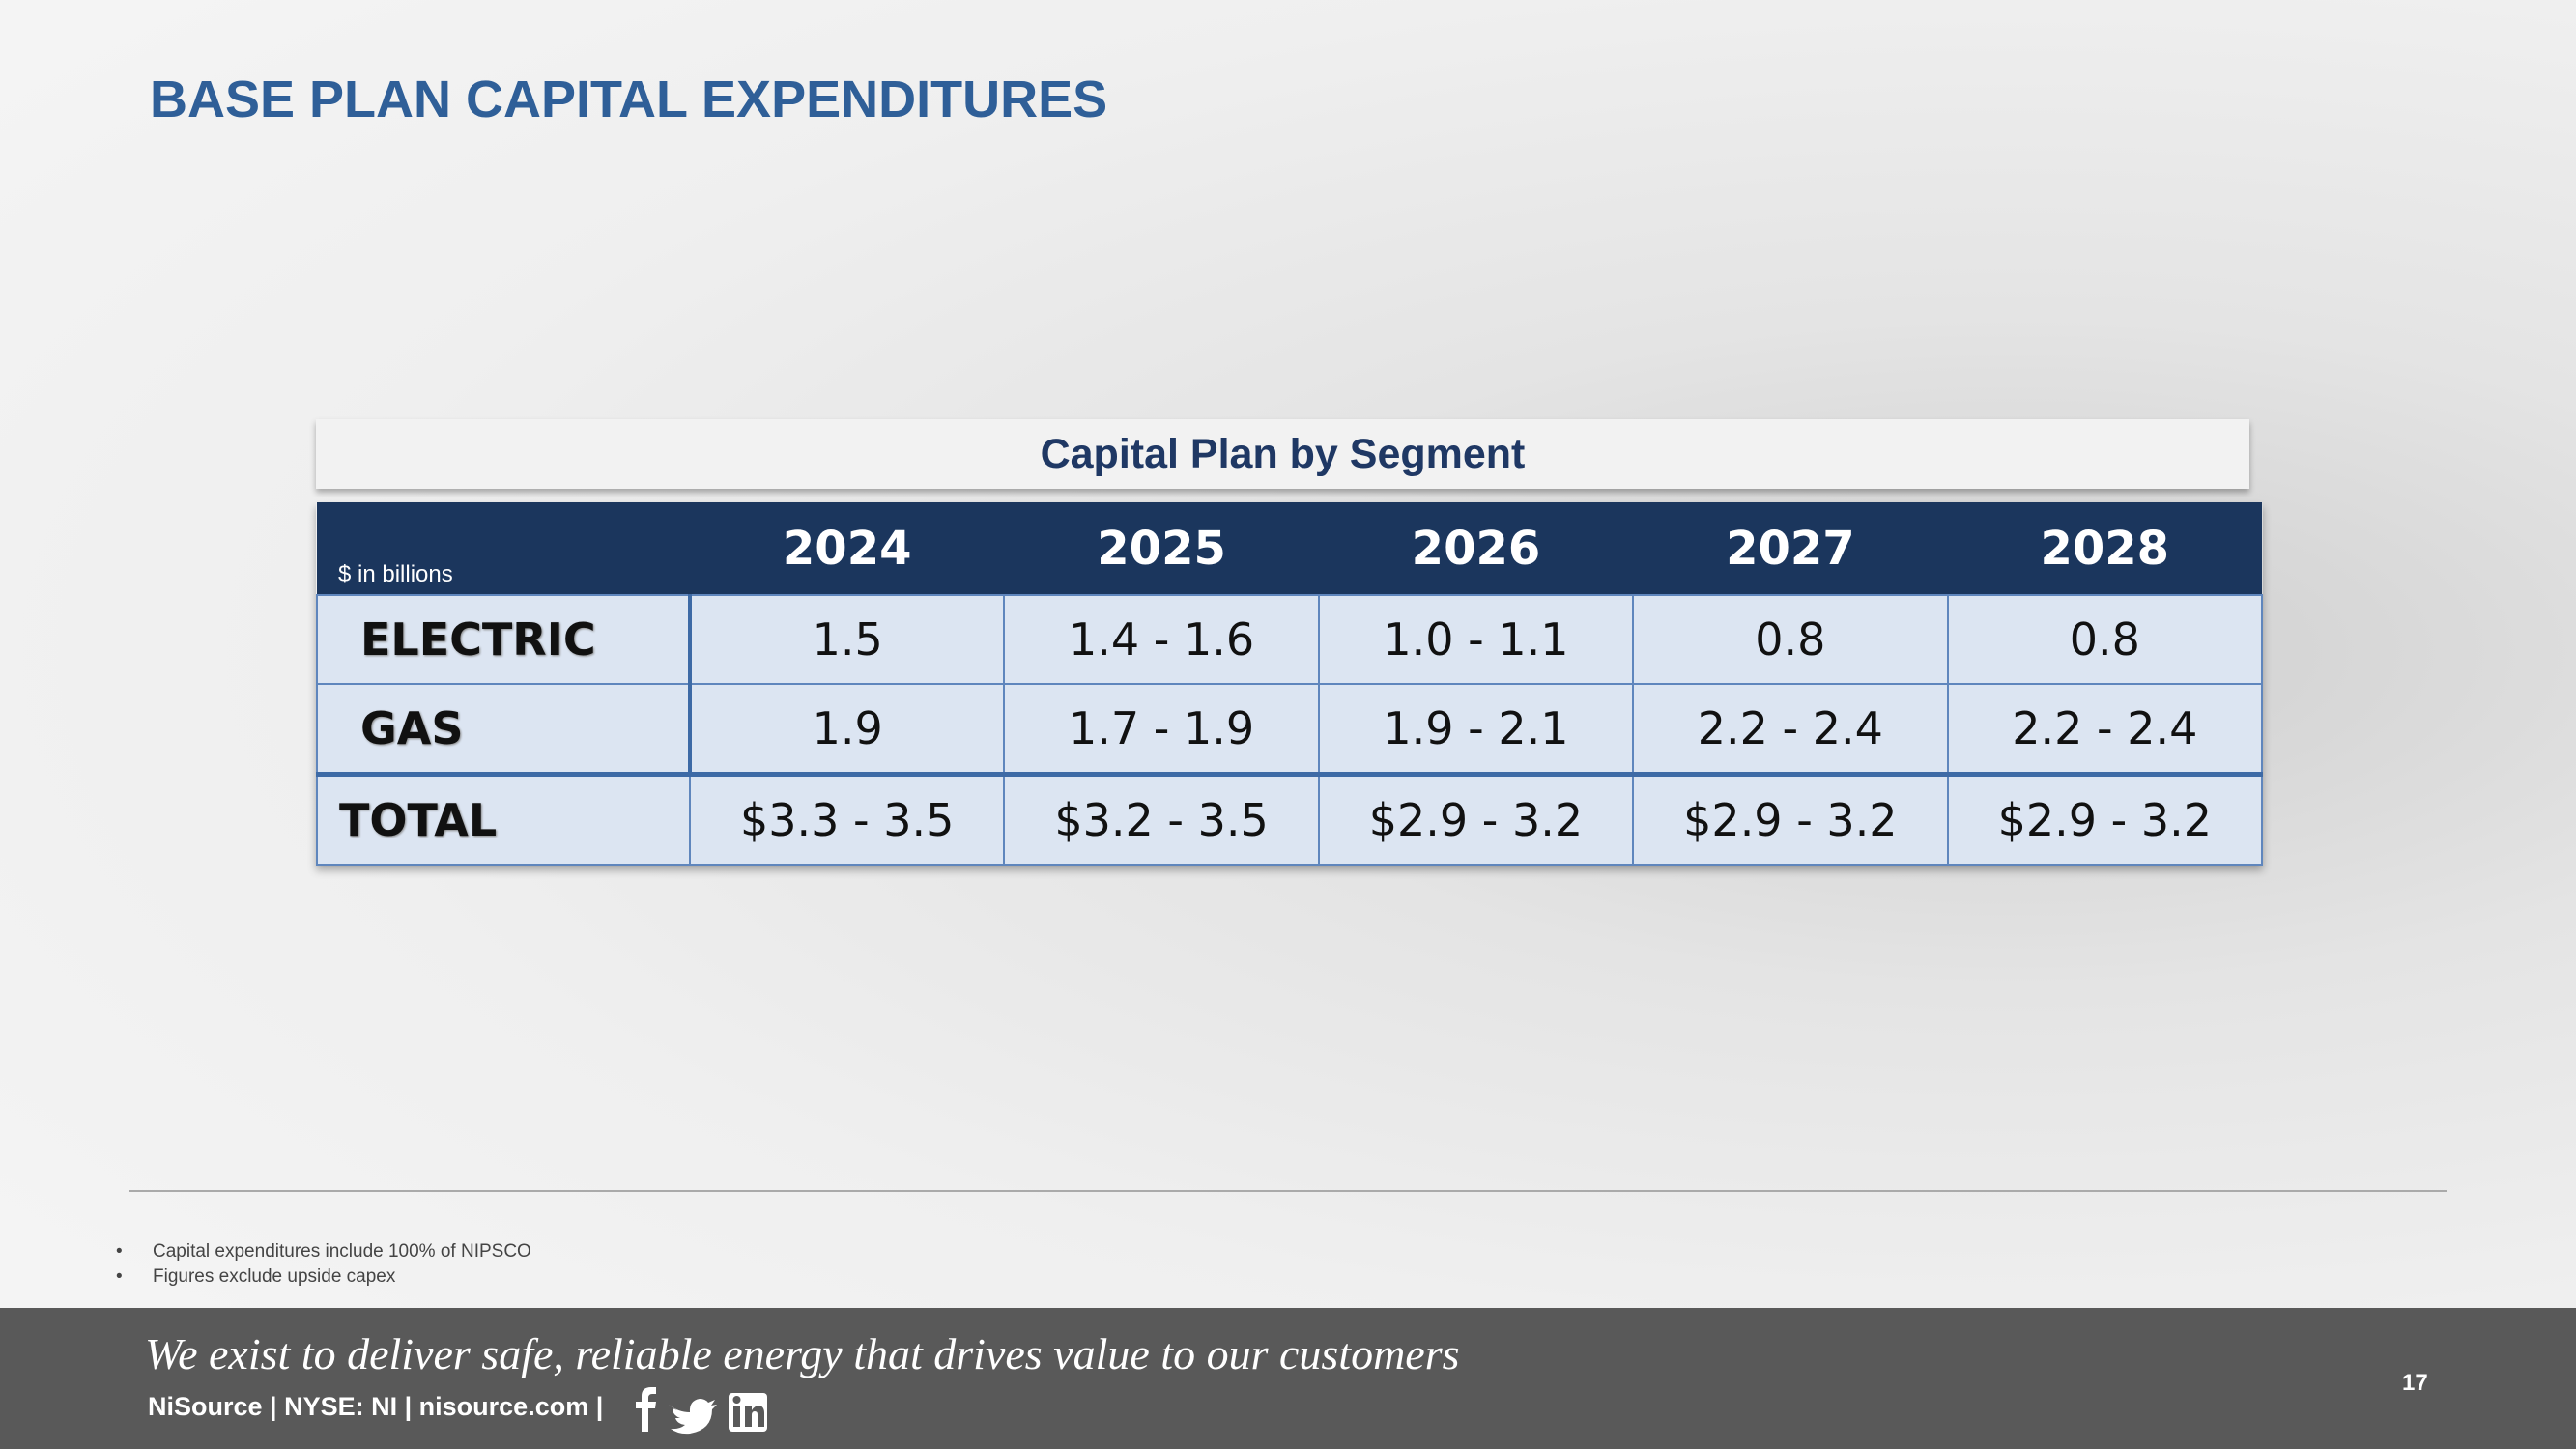 The image size is (2576, 1449). I want to click on facebook-icon, so click(646, 1409).